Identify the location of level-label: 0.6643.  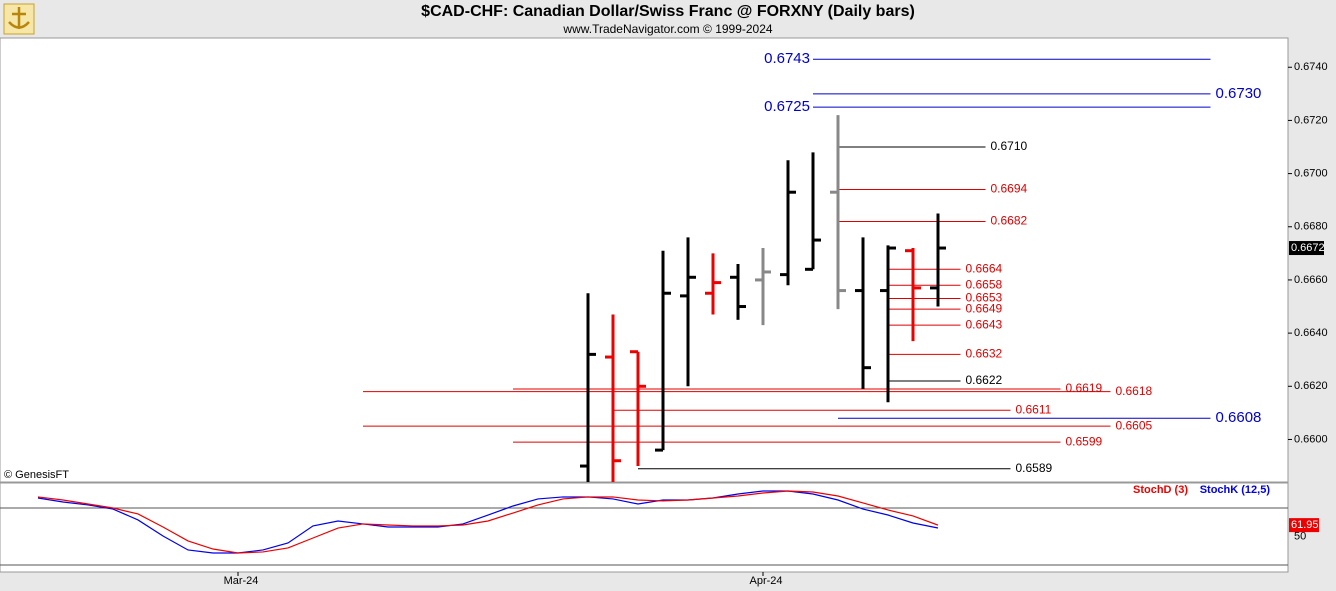
(984, 324).